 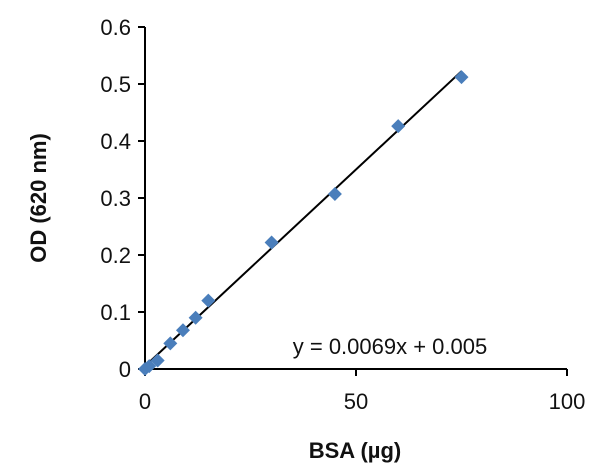 I want to click on trendline-equation: y = 0.0069x + 0.005, so click(x=390, y=346).